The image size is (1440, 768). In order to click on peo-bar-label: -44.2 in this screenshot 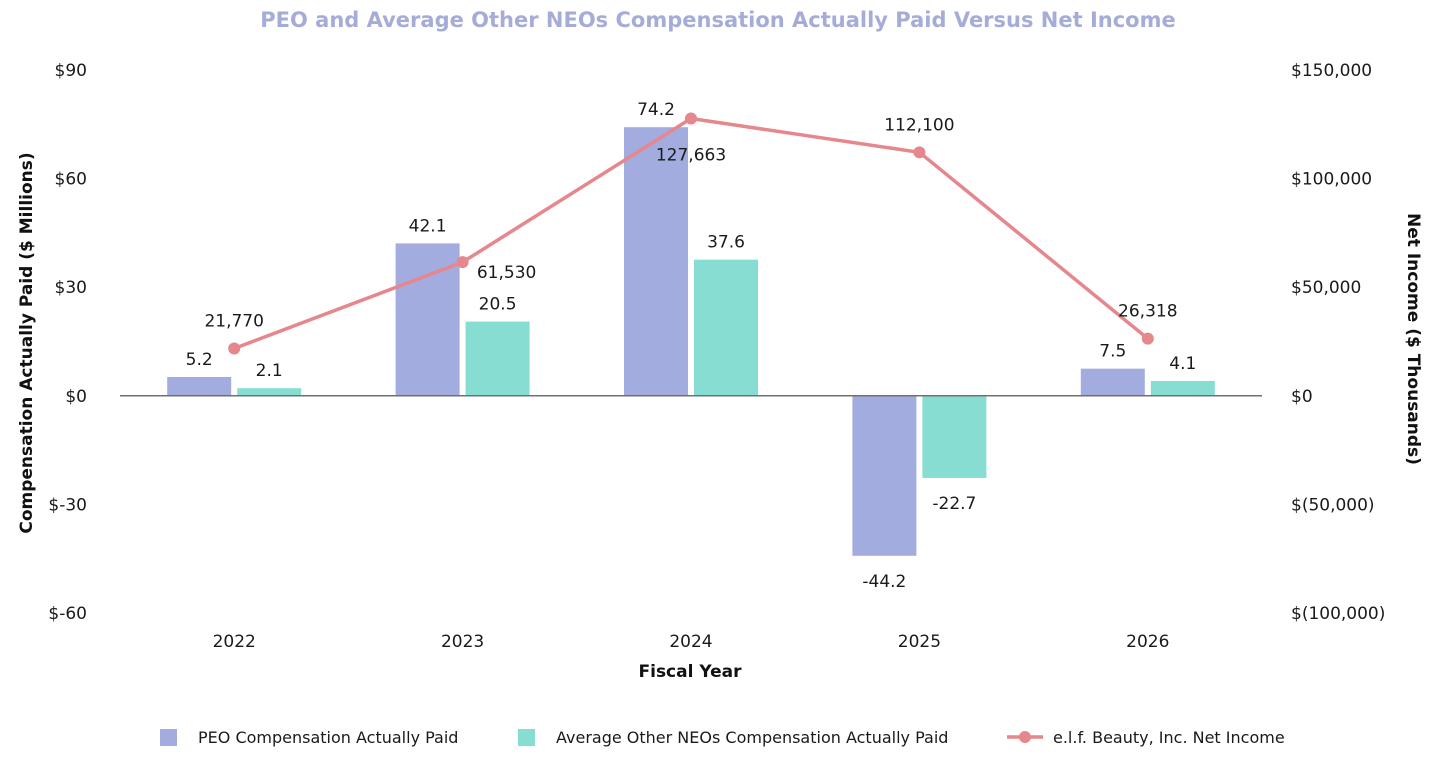, I will do `click(884, 582)`.